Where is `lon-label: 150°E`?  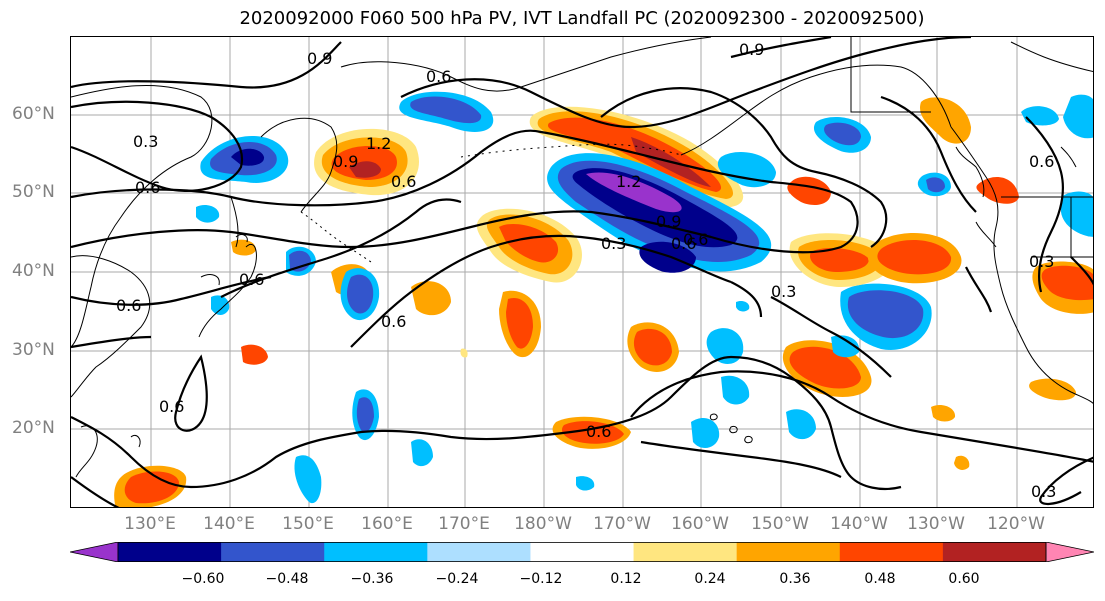
lon-label: 150°E is located at coordinates (308, 524).